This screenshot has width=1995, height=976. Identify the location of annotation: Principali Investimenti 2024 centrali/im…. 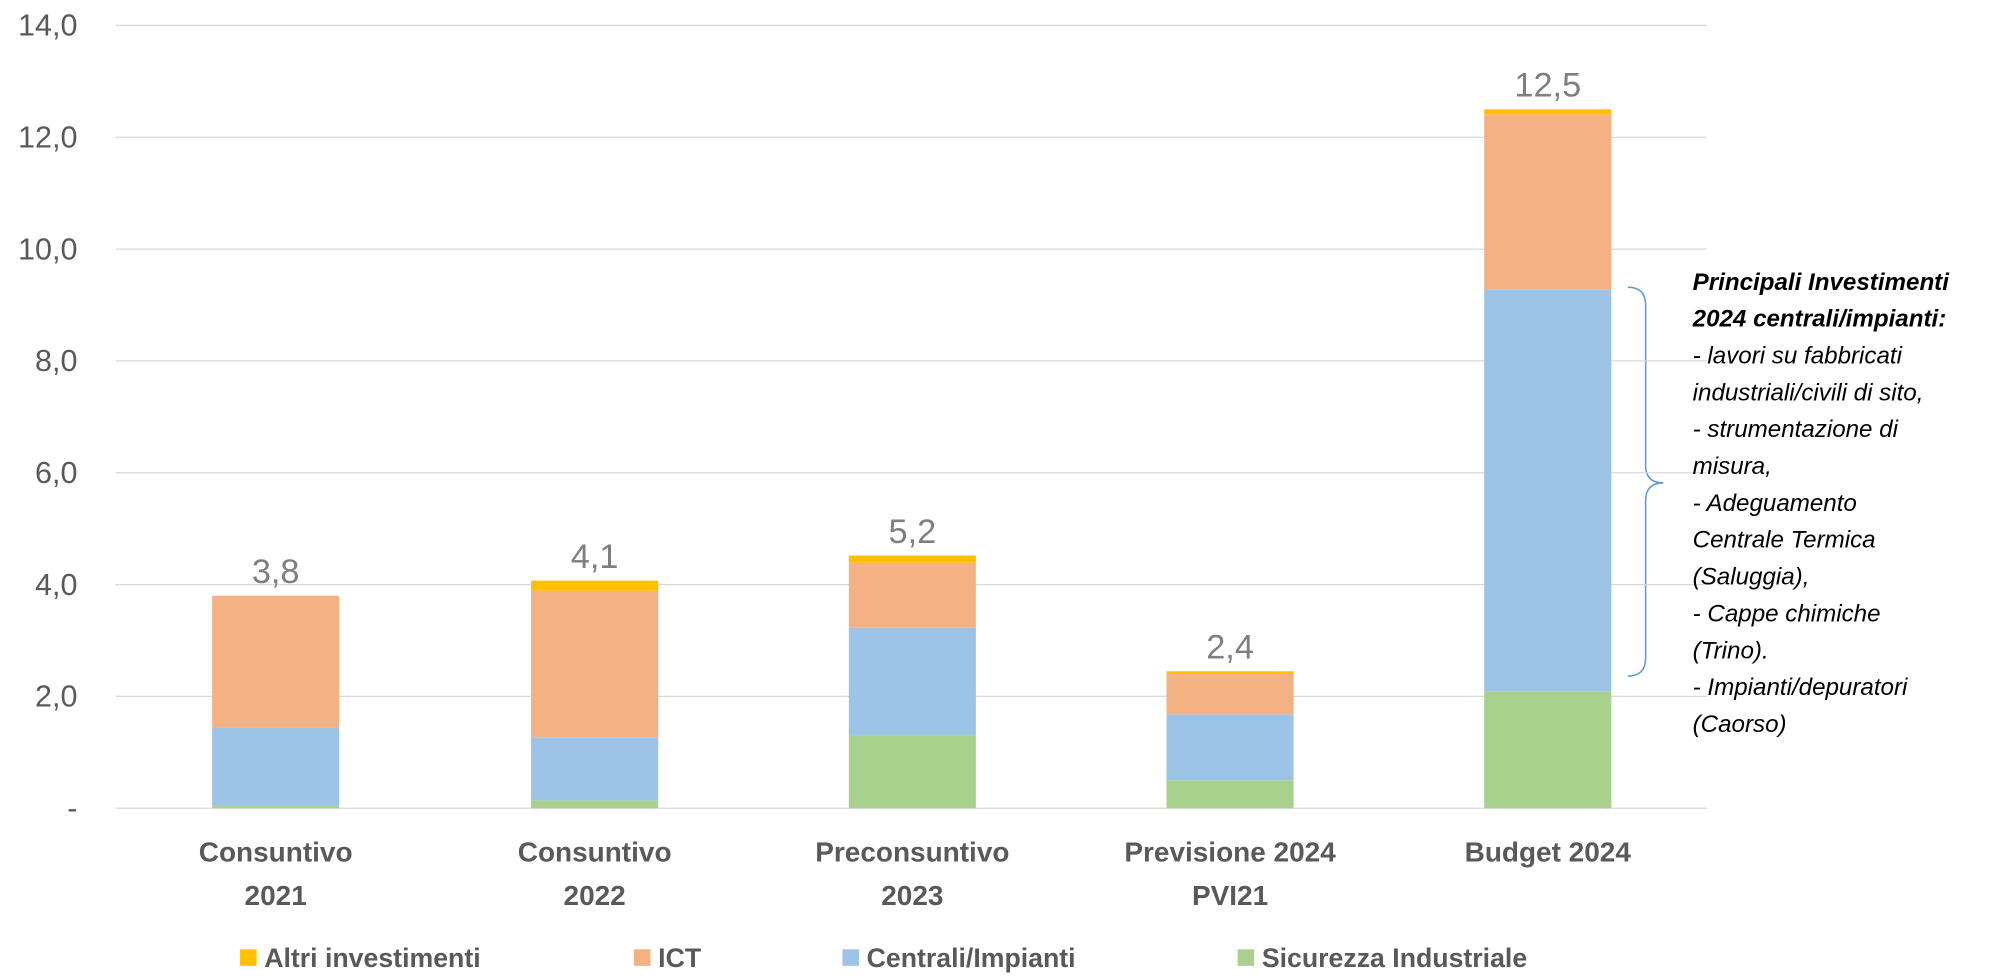
(1843, 503).